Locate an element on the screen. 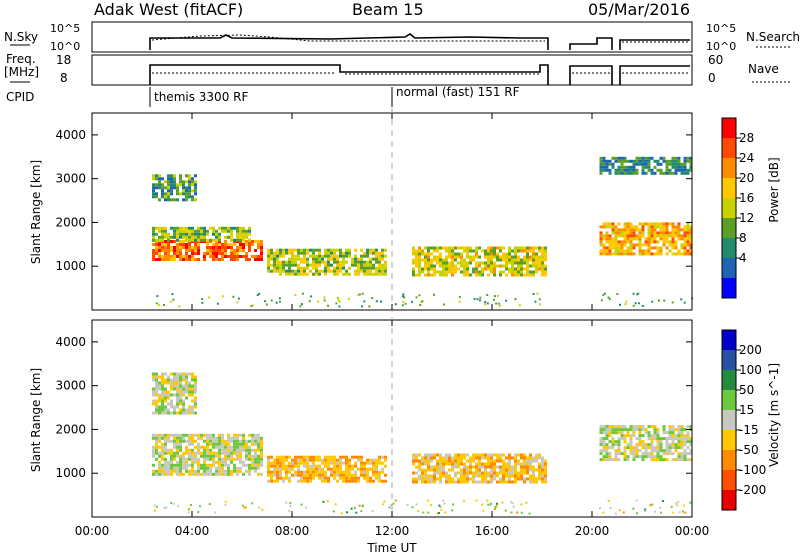 The image size is (800, 554). colorbar-swatch is located at coordinates (729, 340).